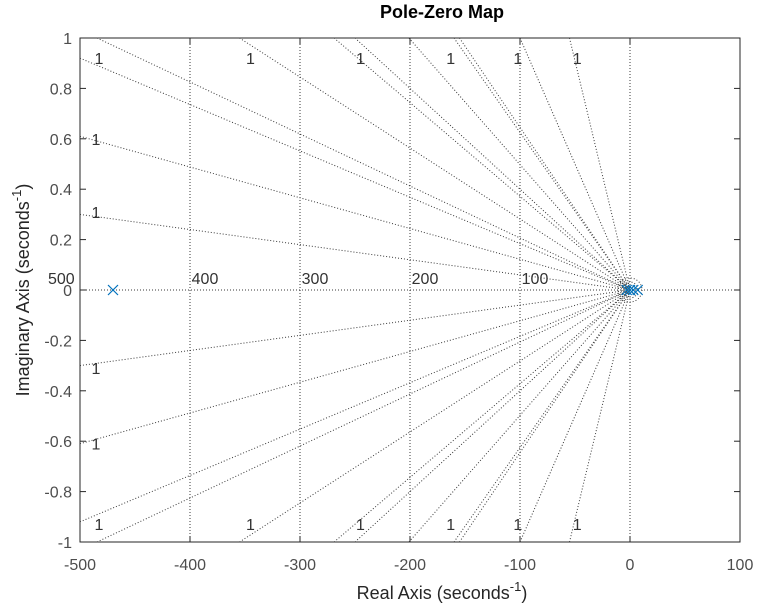 The width and height of the screenshot is (758, 611). Describe the element at coordinates (740, 565) in the screenshot. I see `x-tick-label: 100` at that location.